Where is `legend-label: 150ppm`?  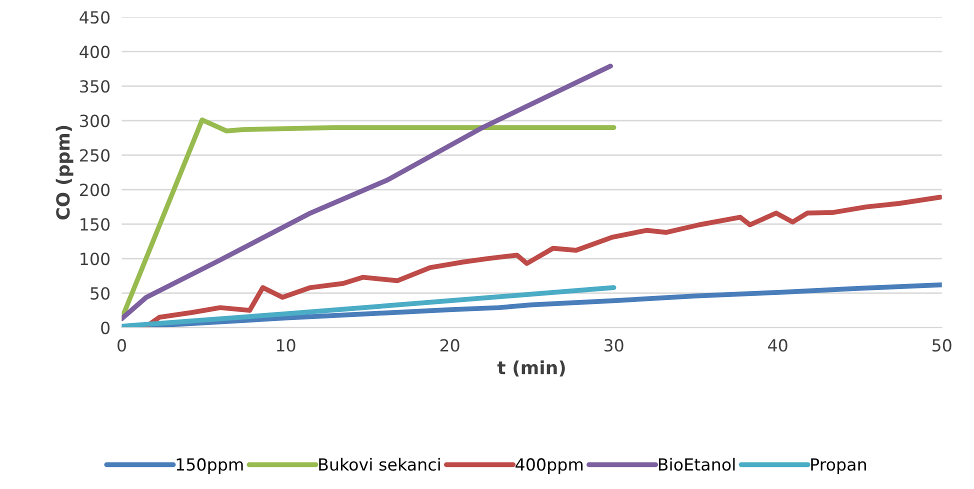 legend-label: 150ppm is located at coordinates (209, 466).